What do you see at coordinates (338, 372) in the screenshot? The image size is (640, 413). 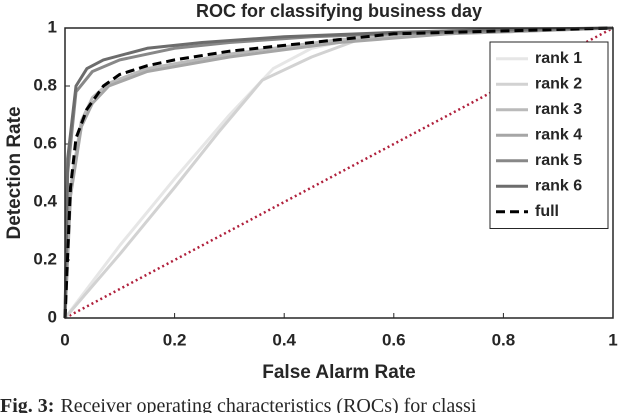 I see `x-axis-label: False Alarm Rate` at bounding box center [338, 372].